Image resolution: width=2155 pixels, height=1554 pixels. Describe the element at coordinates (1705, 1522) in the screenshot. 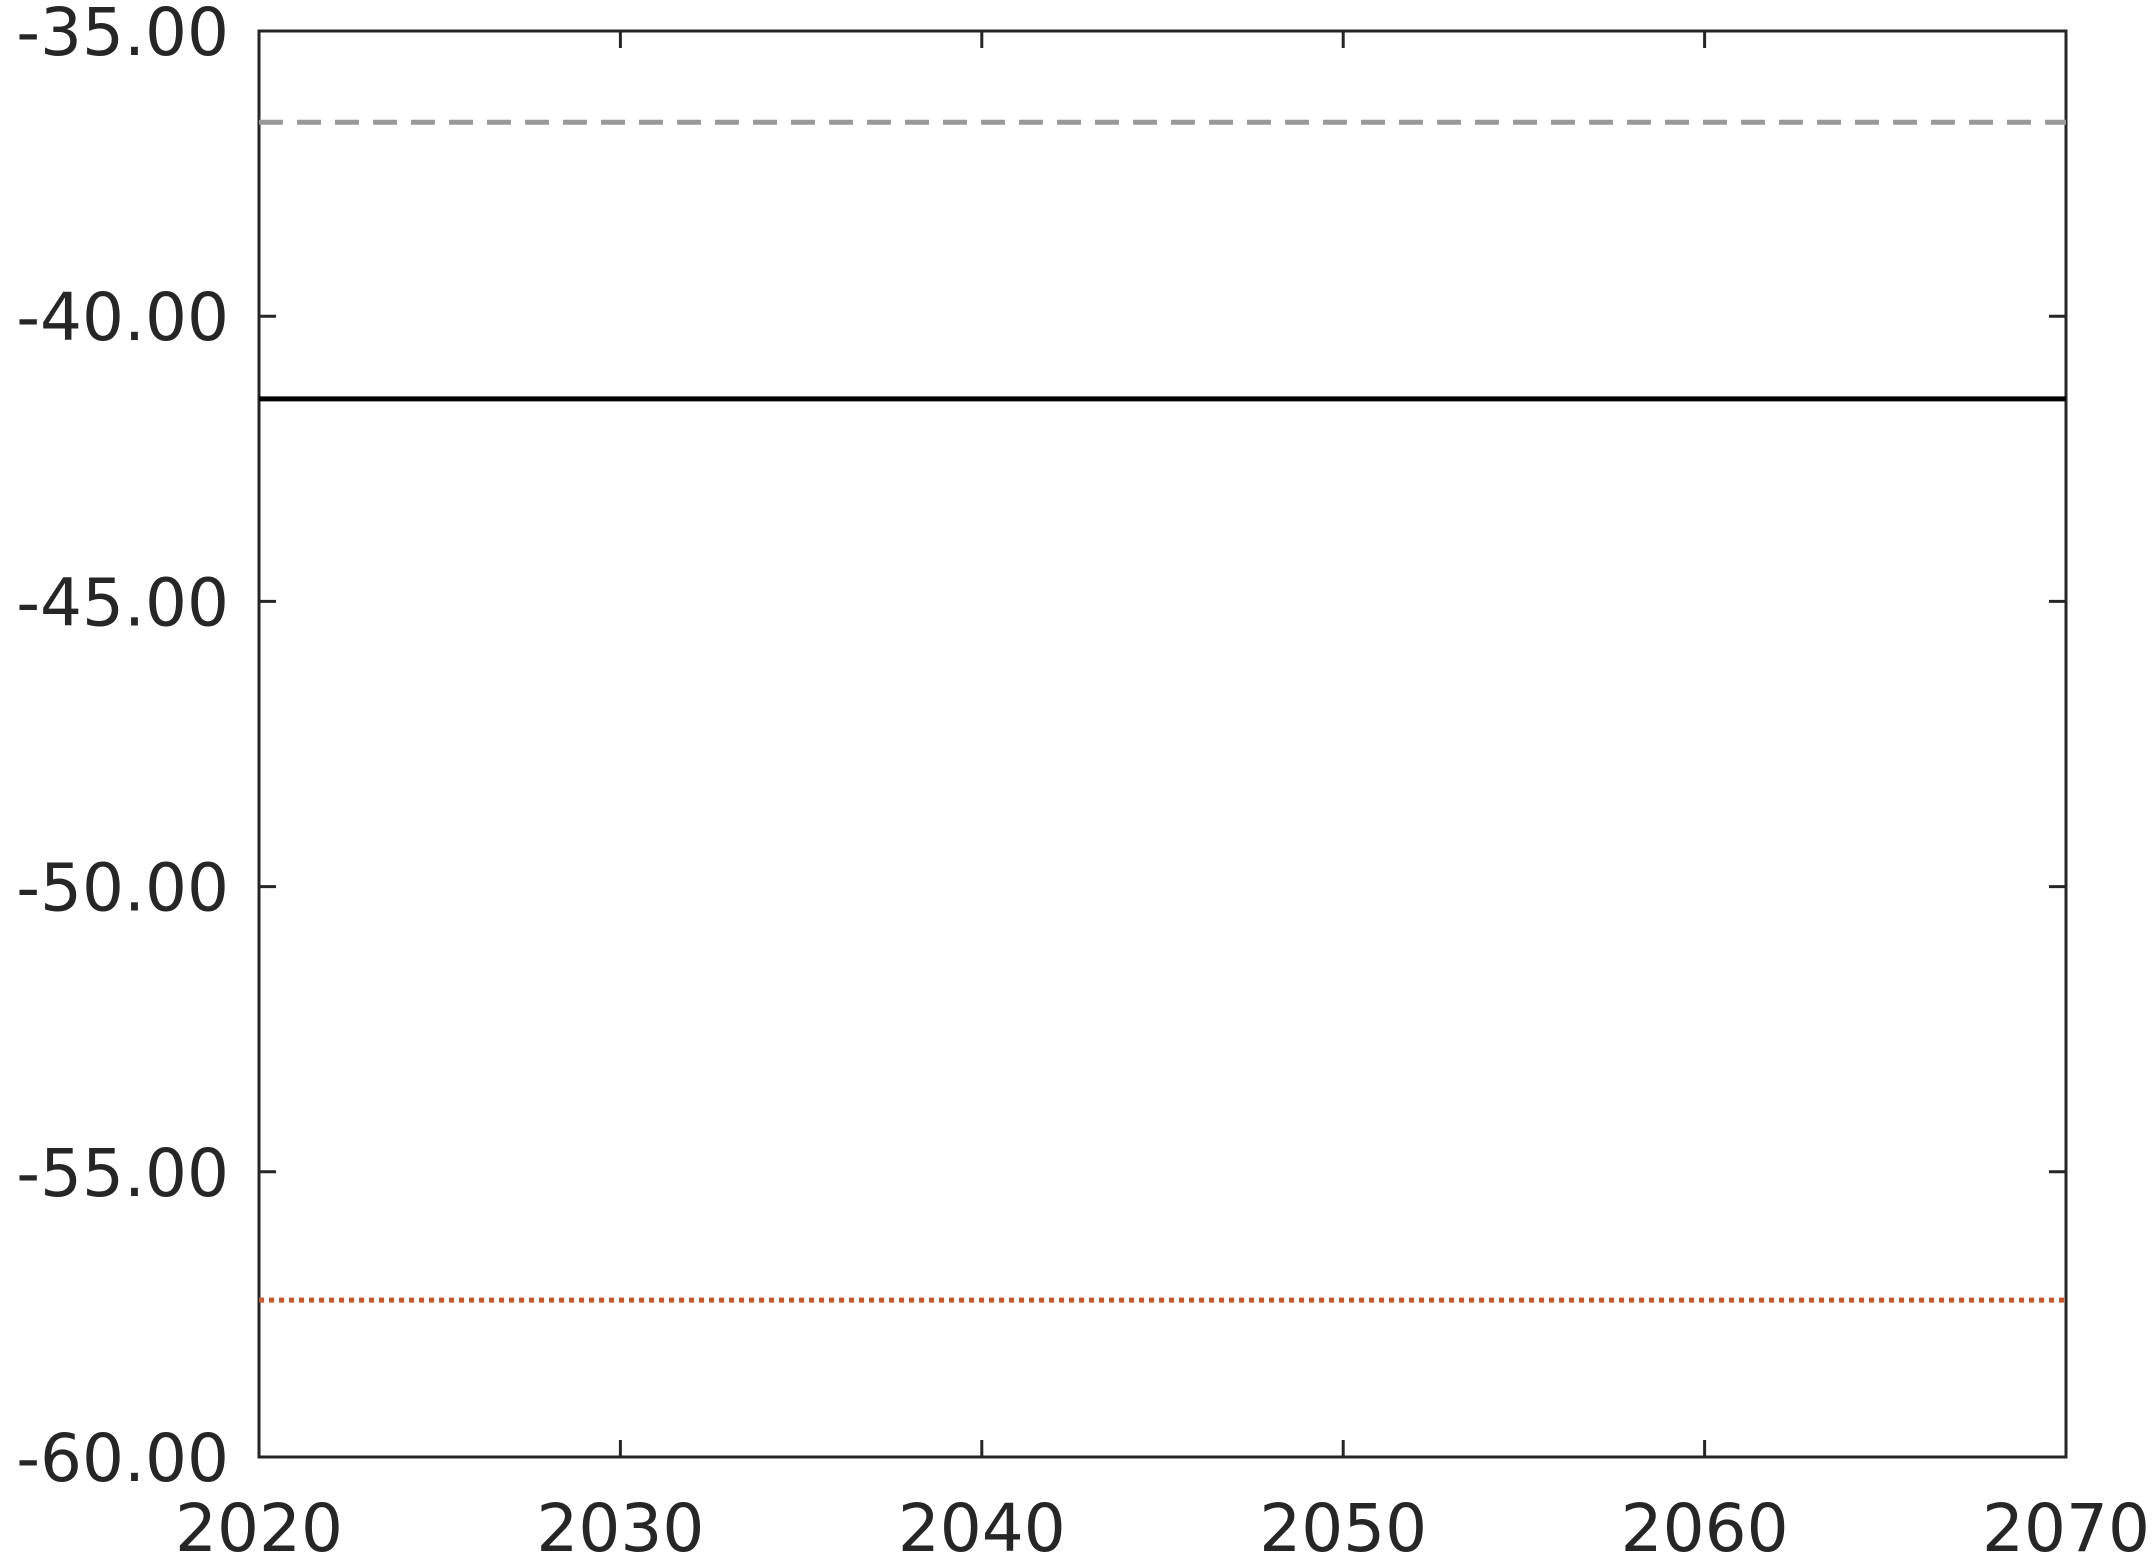

I see `x-tick-label: 2060` at that location.